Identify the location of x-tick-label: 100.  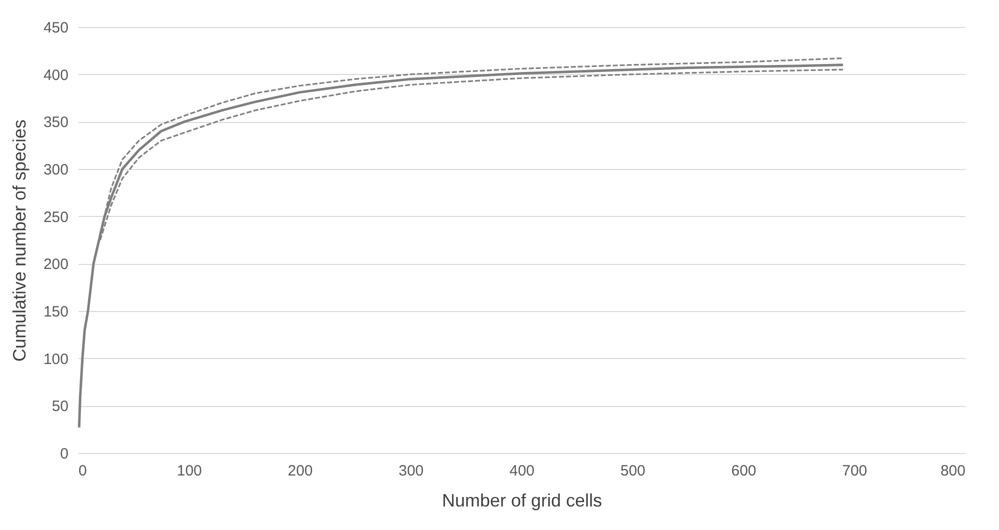
(189, 471).